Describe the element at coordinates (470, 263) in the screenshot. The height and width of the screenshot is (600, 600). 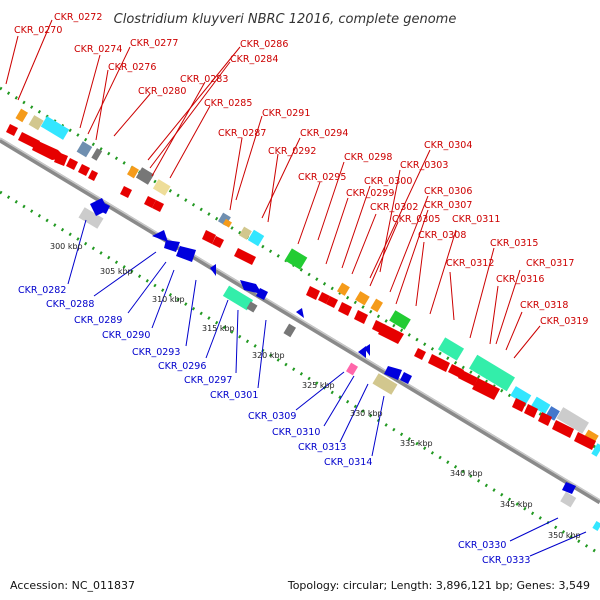
I see `gene-label: CKR_0312` at that location.